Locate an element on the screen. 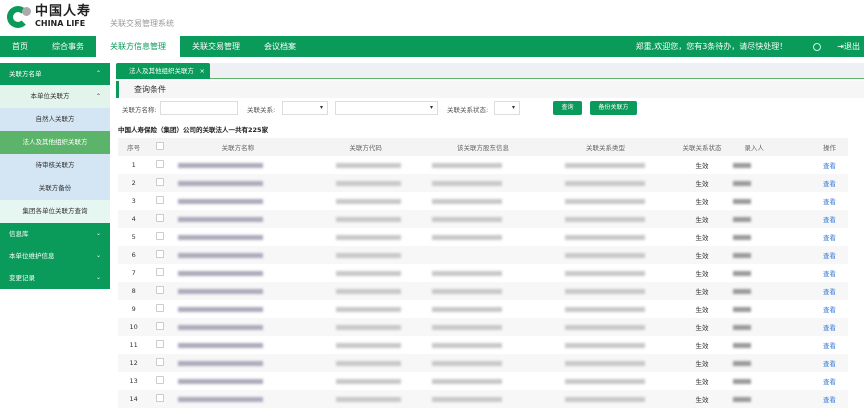  sidebar-group-change-log: 变更记录 ⌄ is located at coordinates (55, 278).